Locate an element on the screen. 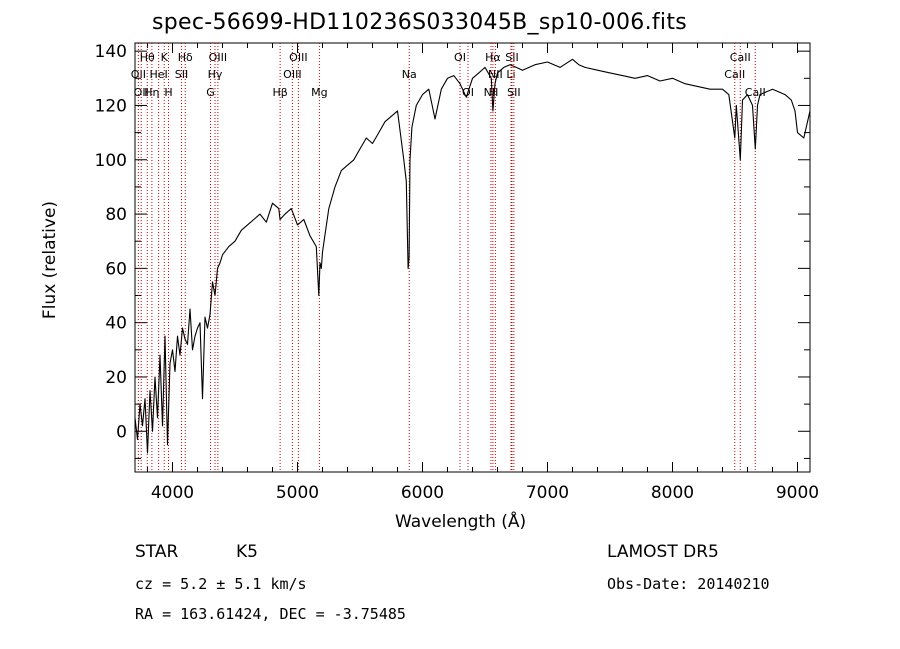  x-axis-label: Wavelength (Å) is located at coordinates (461, 522).